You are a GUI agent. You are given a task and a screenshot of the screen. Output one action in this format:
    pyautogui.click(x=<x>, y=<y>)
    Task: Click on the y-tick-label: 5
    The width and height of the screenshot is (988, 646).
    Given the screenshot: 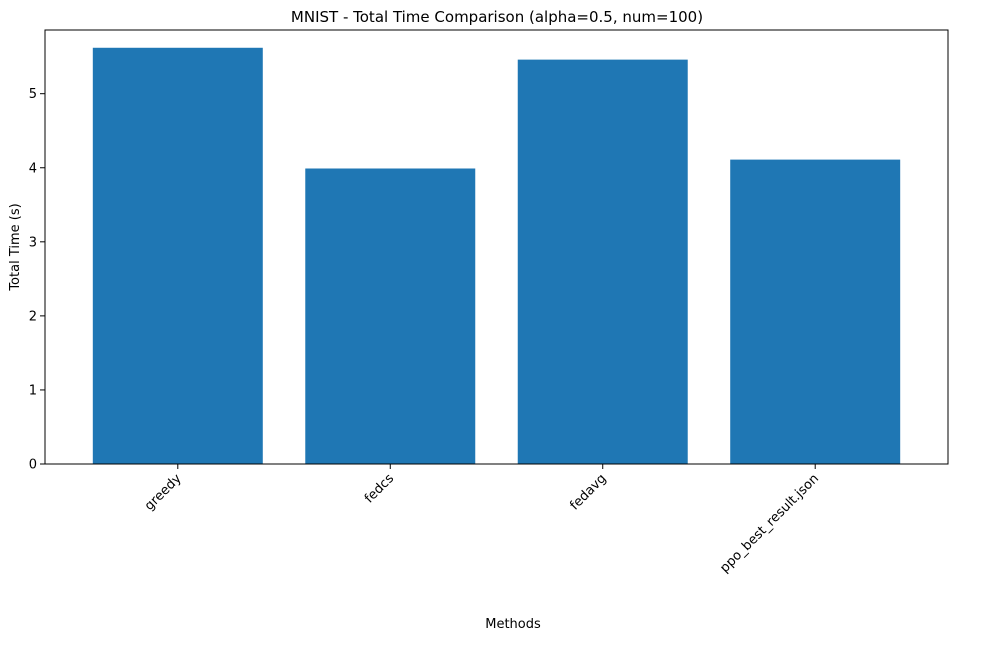 What is the action you would take?
    pyautogui.click(x=33, y=94)
    